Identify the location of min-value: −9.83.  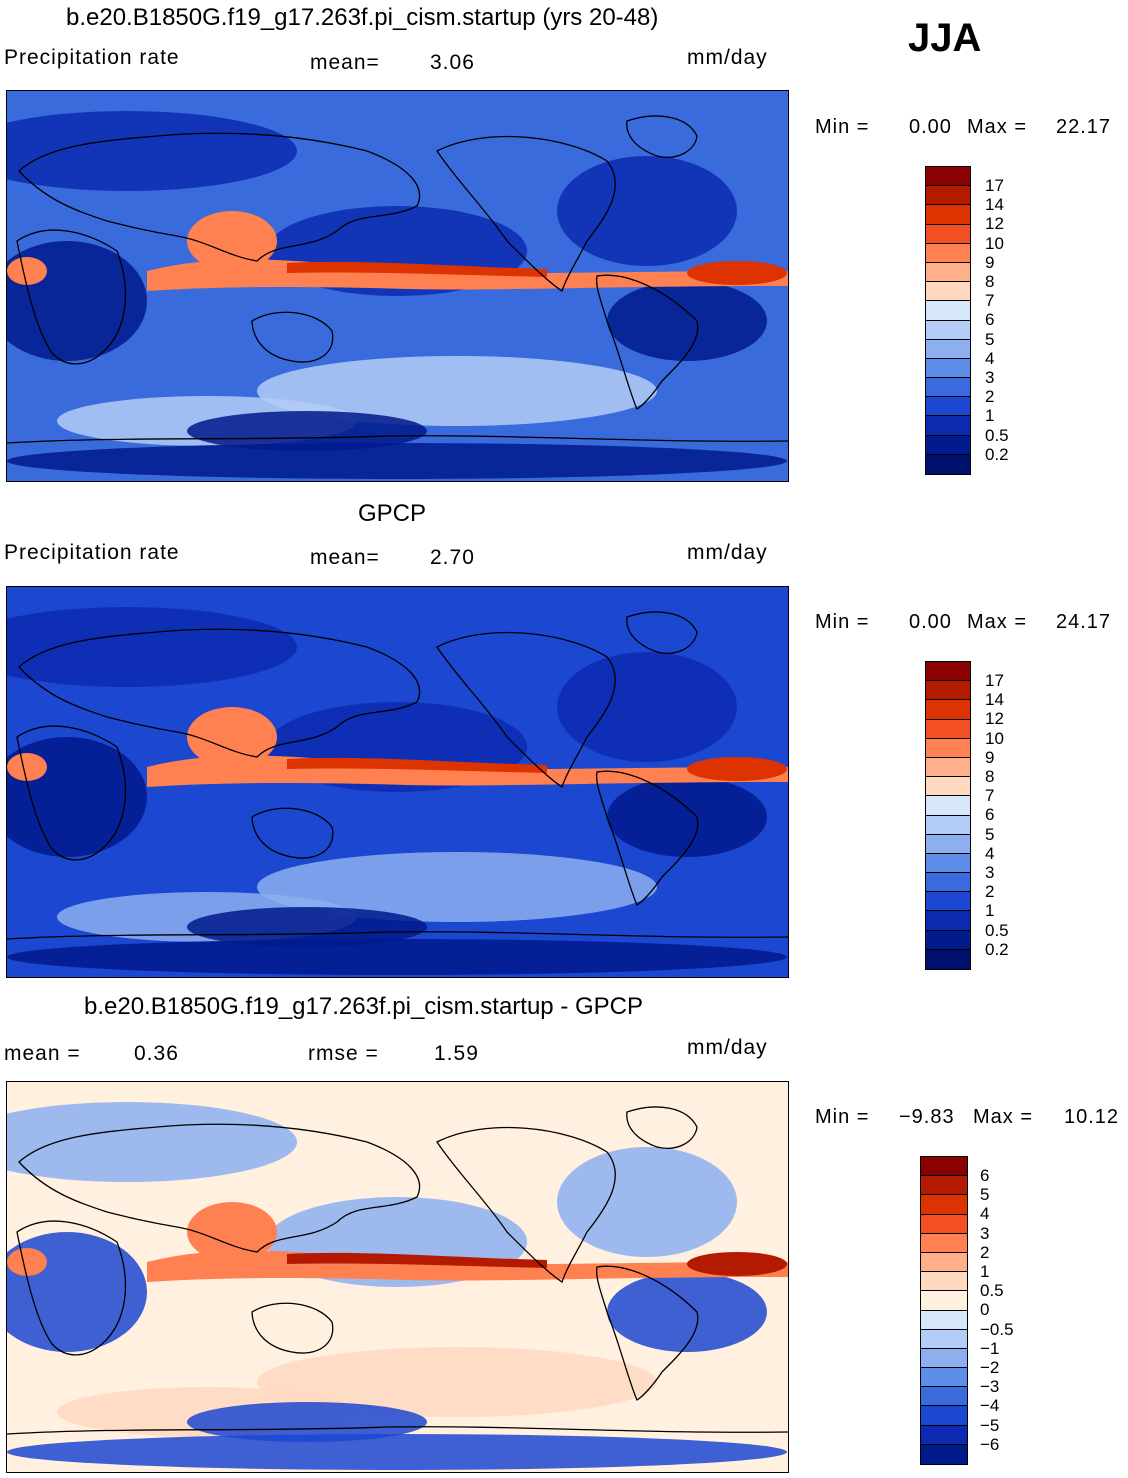
(927, 1117).